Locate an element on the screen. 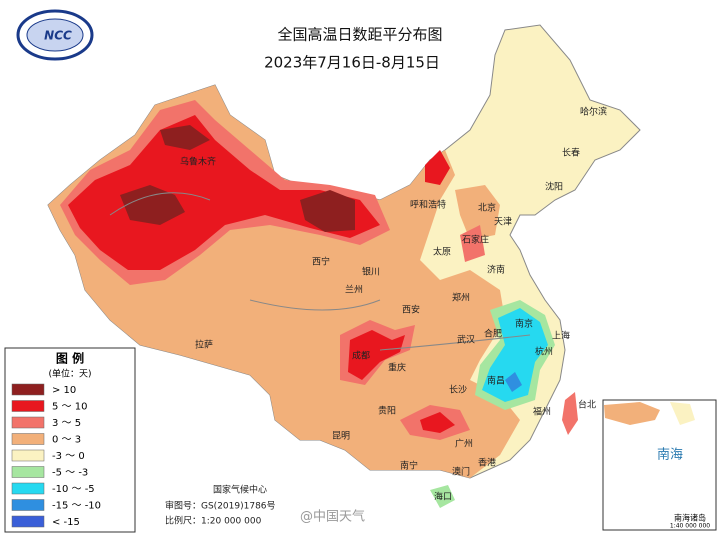 This screenshot has height=536, width=719. city-label: 澳门 is located at coordinates (461, 472).